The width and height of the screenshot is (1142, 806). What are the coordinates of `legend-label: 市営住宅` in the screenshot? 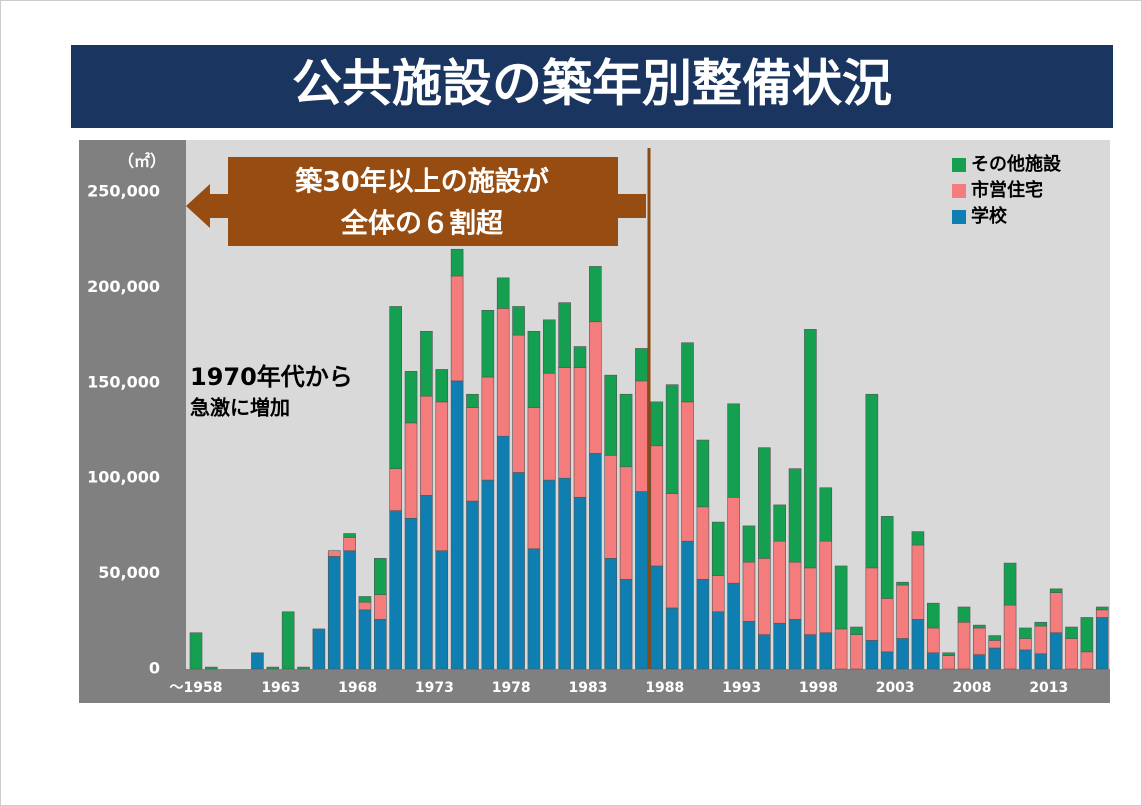 It's located at (1007, 190).